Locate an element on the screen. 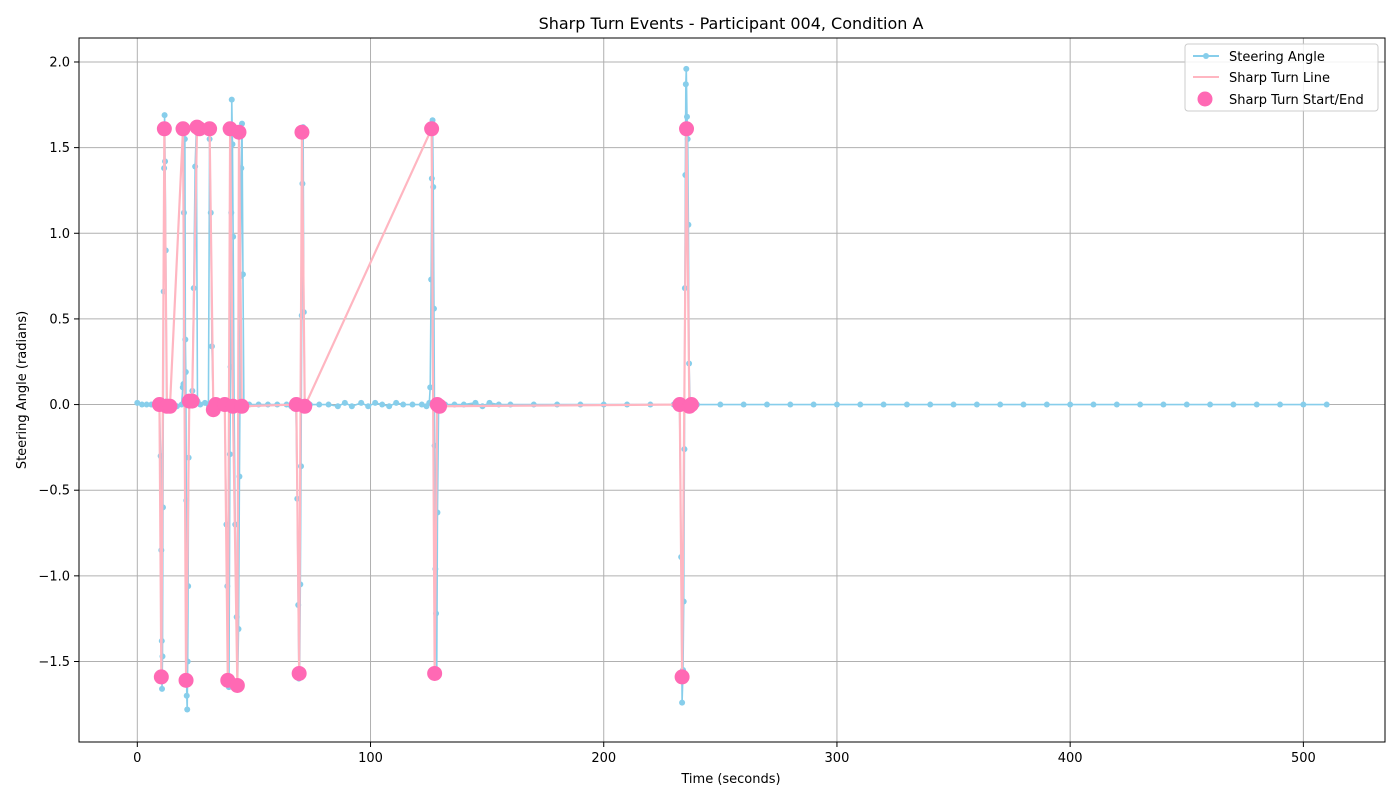 Image resolution: width=1400 pixels, height=800 pixels. legend-steering-marker is located at coordinates (1206, 56).